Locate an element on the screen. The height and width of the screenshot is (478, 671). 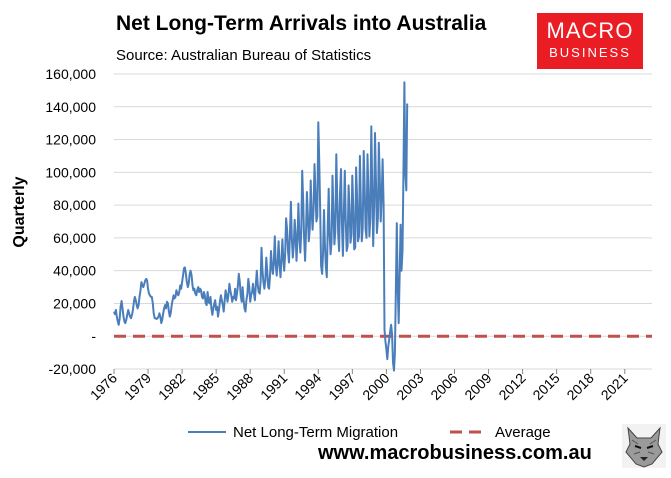
y-tick-label: 60,000 is located at coordinates (74, 238).